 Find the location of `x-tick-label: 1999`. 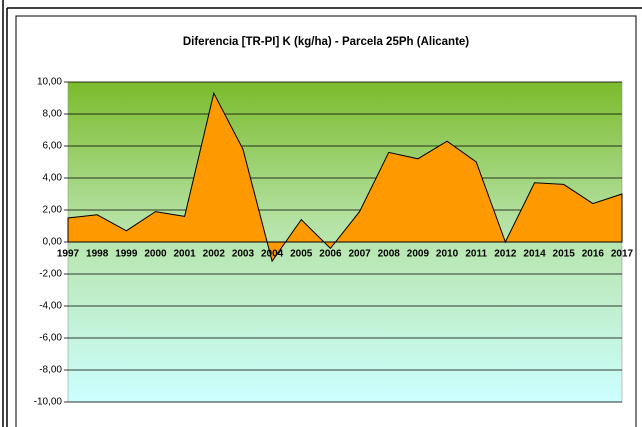

x-tick-label: 1999 is located at coordinates (126, 254).